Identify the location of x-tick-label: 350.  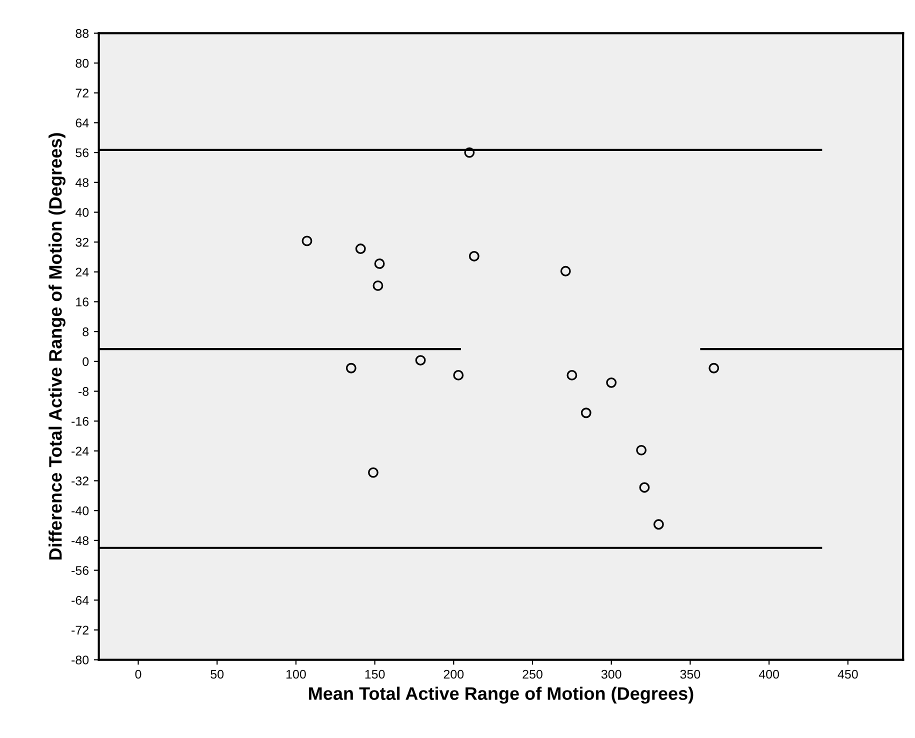
(690, 674).